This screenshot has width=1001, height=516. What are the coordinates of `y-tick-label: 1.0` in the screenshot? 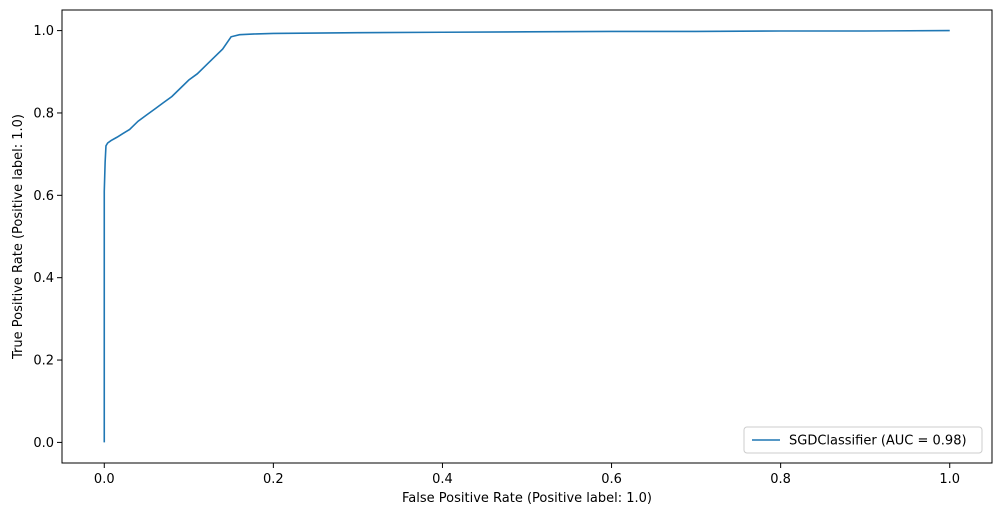 It's located at (43, 31).